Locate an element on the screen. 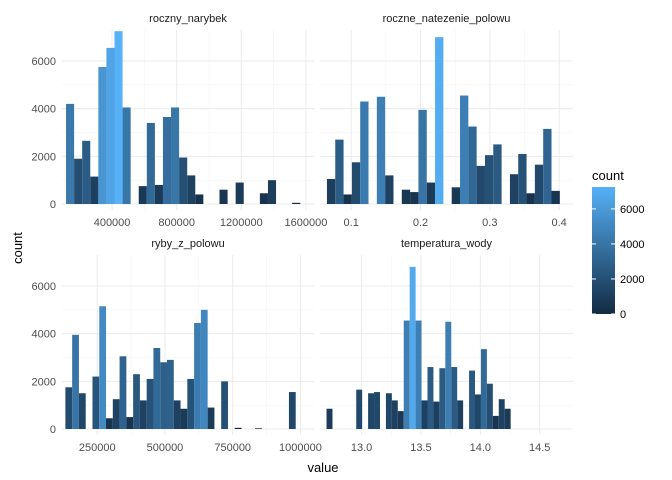 Image resolution: width=672 pixels, height=480 pixels. color-legend: count 0 2000 4000 6000 is located at coordinates (618, 244).